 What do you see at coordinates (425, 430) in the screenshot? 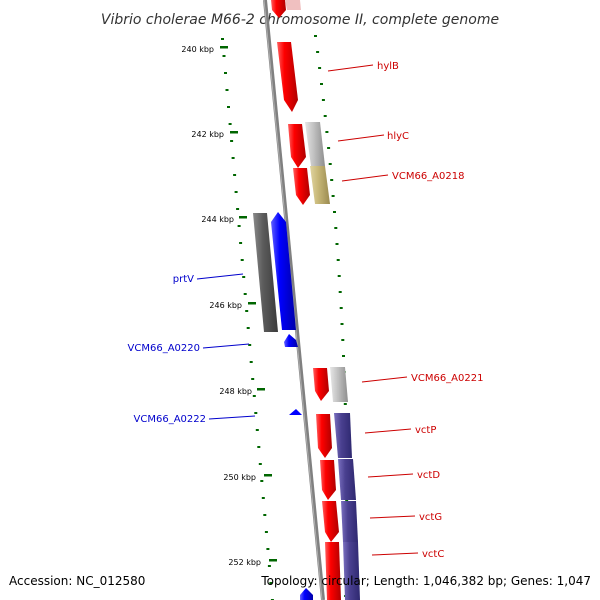
I see `gene-label-vctP: vctP` at bounding box center [425, 430].